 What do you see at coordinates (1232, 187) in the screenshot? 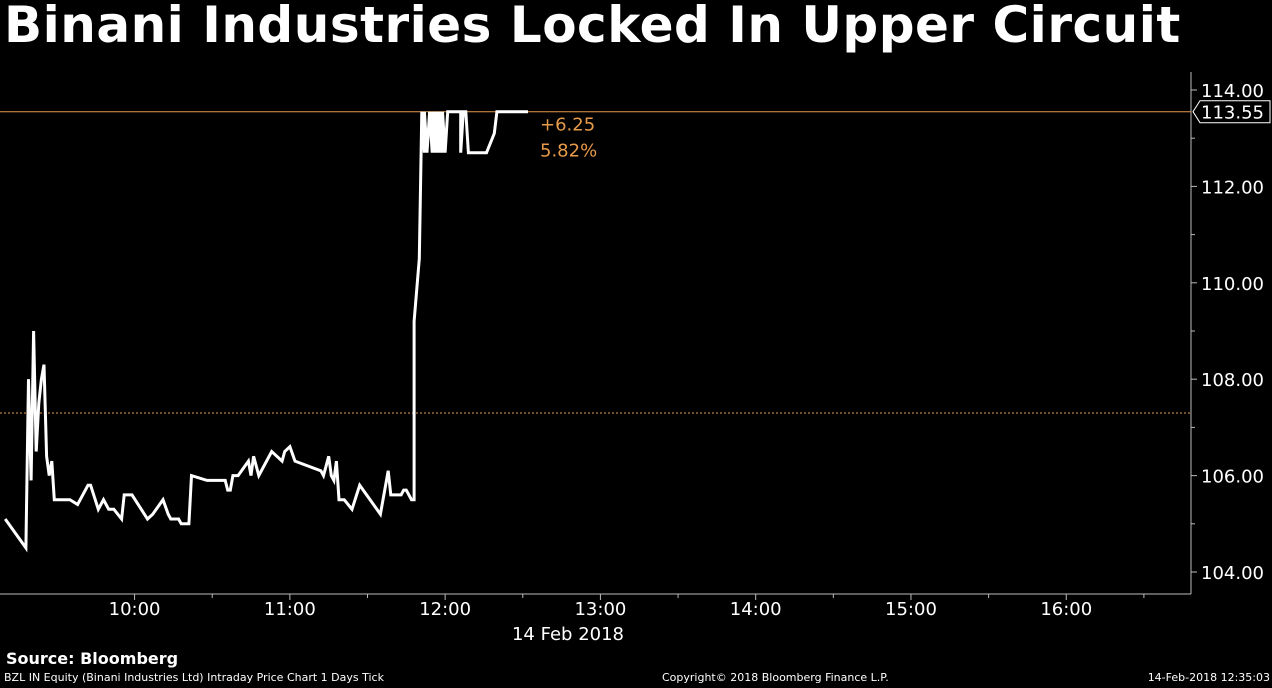
I see `y-tick-label: 112.00` at bounding box center [1232, 187].